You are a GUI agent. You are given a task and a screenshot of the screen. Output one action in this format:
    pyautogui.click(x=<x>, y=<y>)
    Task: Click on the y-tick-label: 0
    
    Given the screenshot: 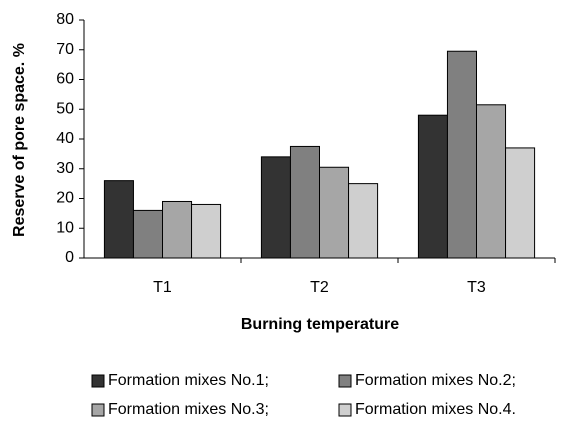 What is the action you would take?
    pyautogui.click(x=69, y=257)
    